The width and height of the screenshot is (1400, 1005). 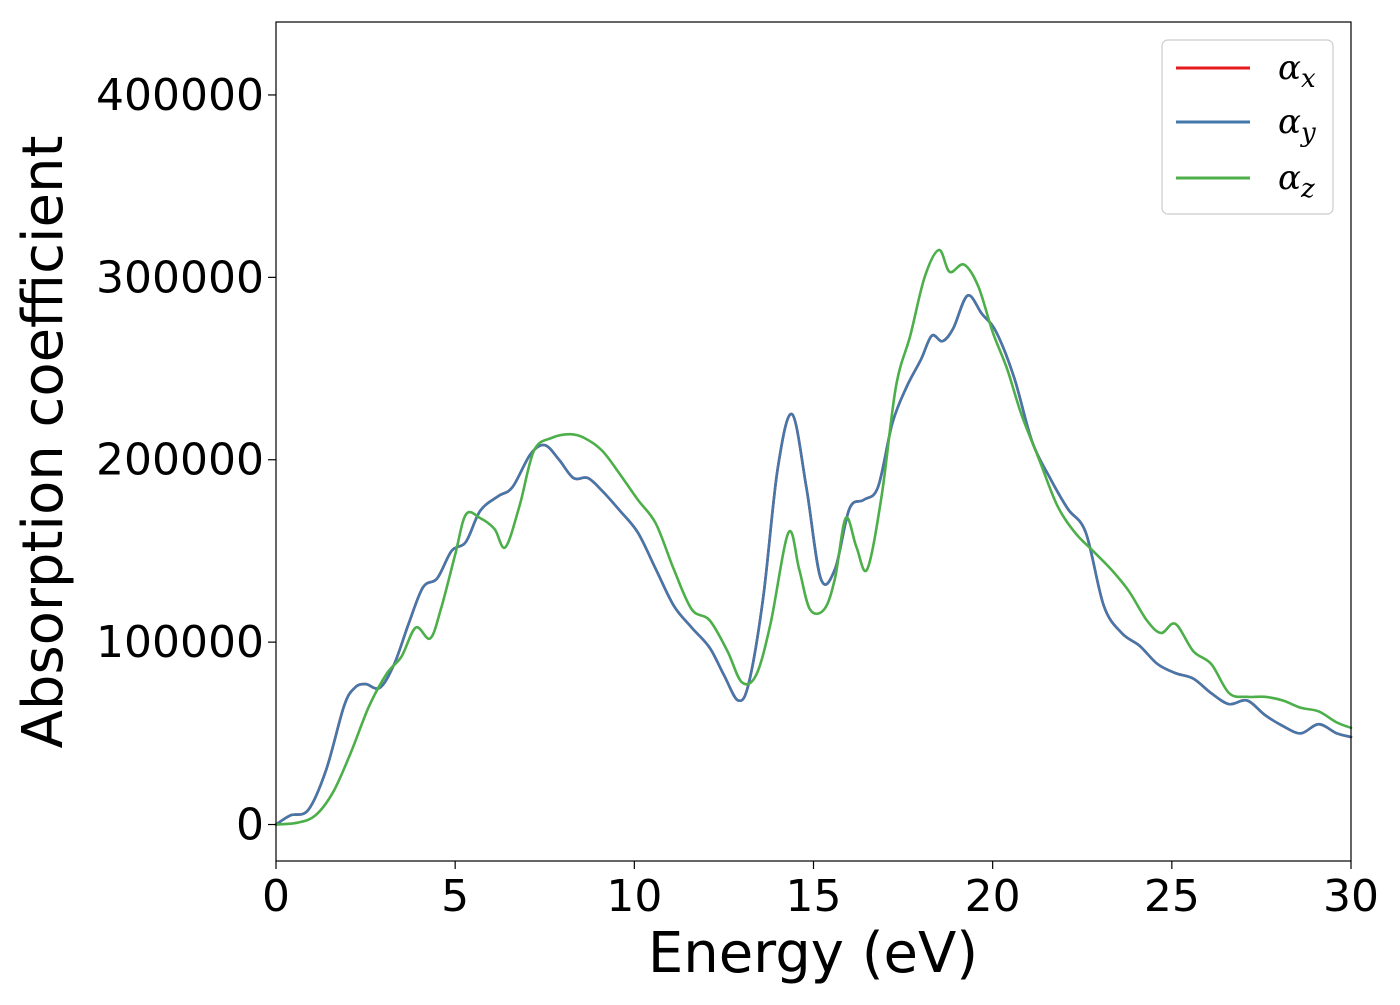 I want to click on x-tick-label: 30, so click(x=1351, y=896).